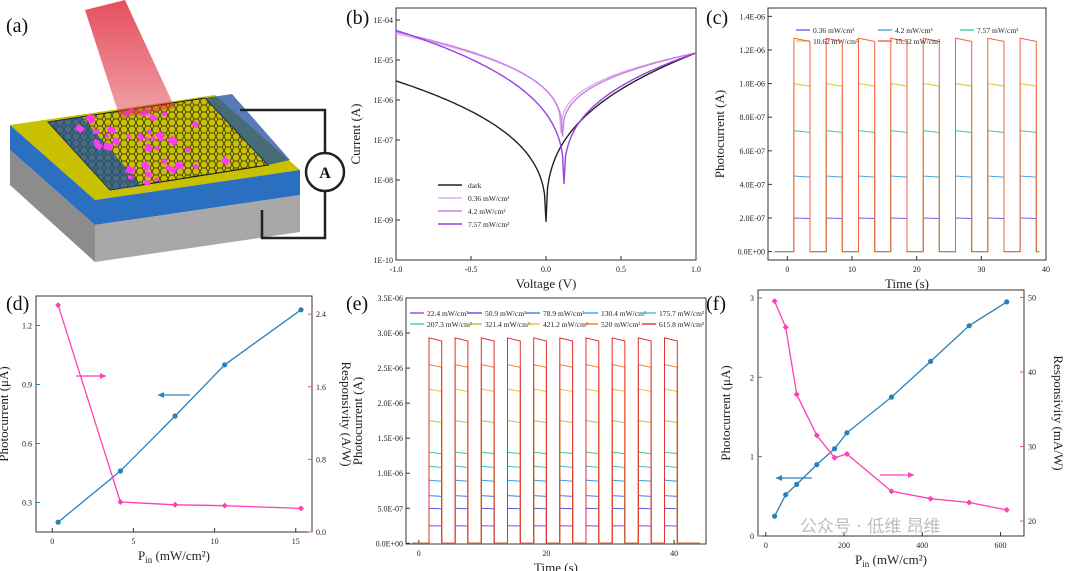 This screenshot has width=1080, height=571. I want to click on x-tick-label: 10, so click(215, 541).